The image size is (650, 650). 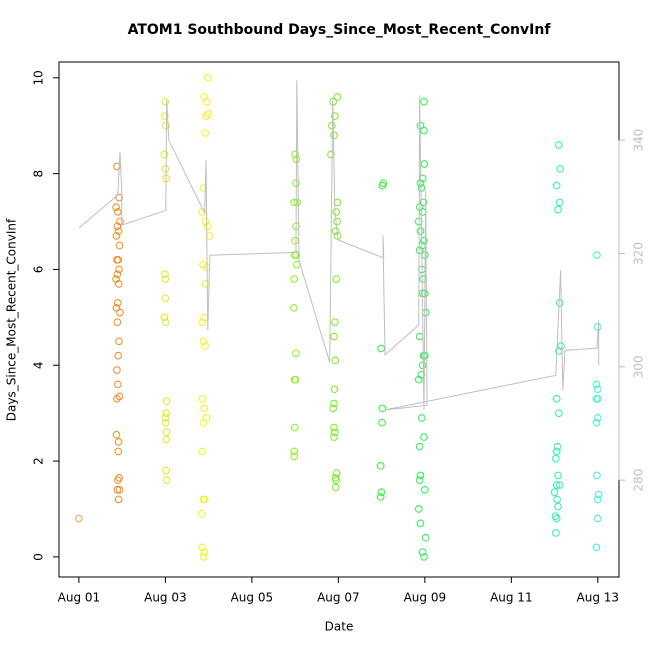 What do you see at coordinates (39, 557) in the screenshot?
I see `y-tick-label: 0` at bounding box center [39, 557].